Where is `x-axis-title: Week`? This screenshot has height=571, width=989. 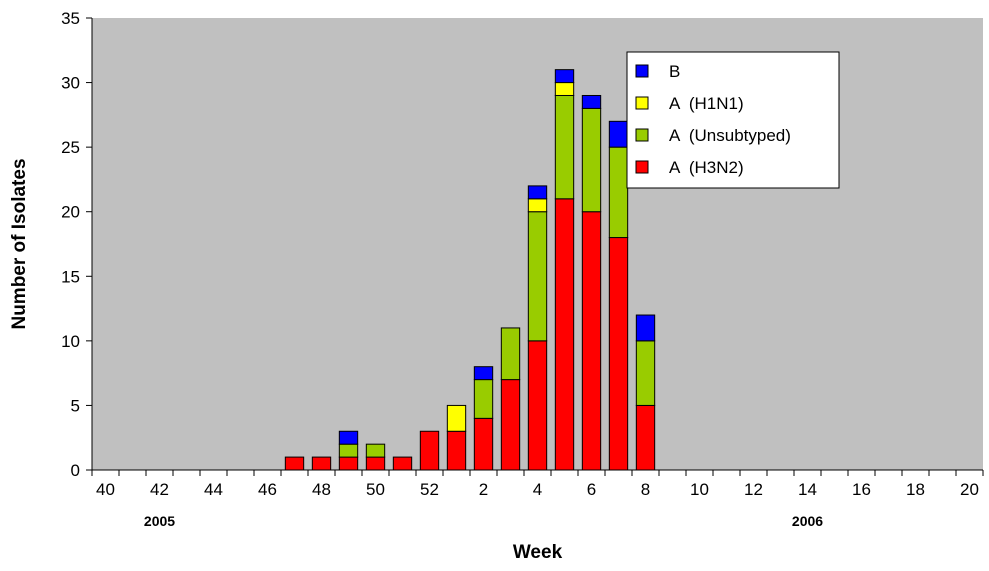
x-axis-title: Week is located at coordinates (538, 552).